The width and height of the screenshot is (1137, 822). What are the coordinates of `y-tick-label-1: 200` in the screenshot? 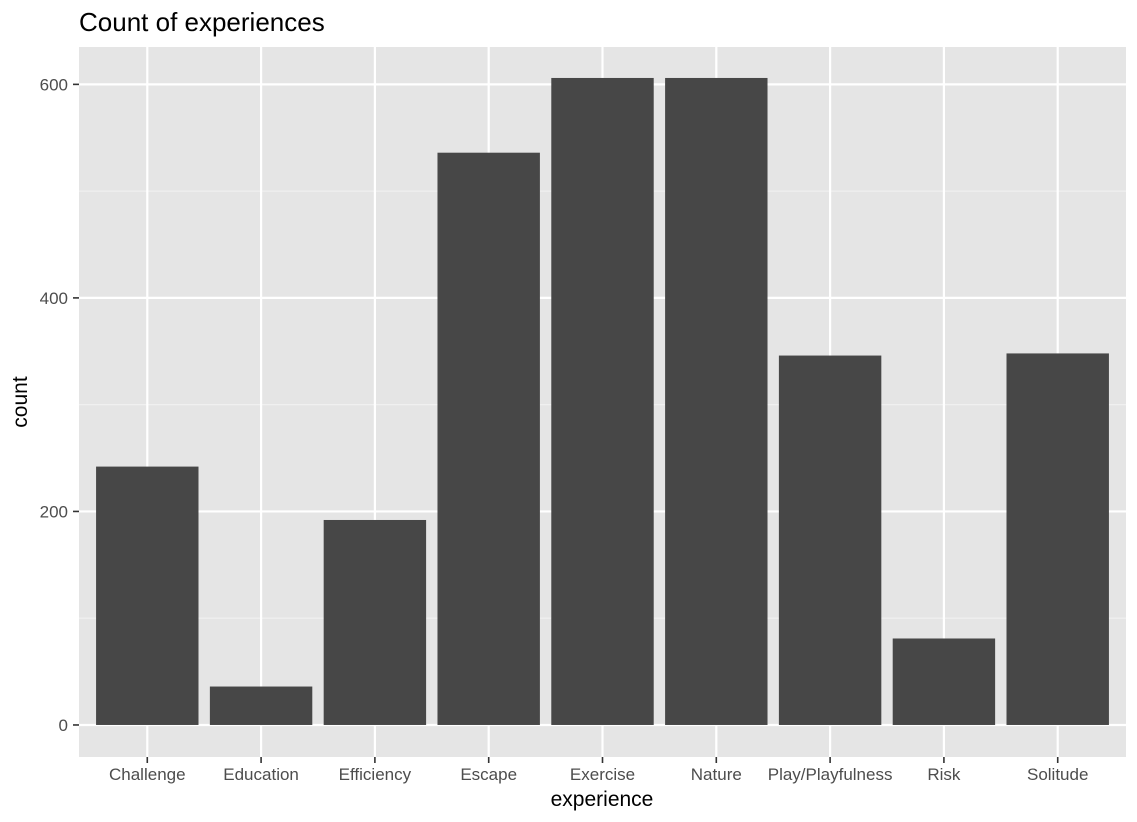 It's located at (54, 511).